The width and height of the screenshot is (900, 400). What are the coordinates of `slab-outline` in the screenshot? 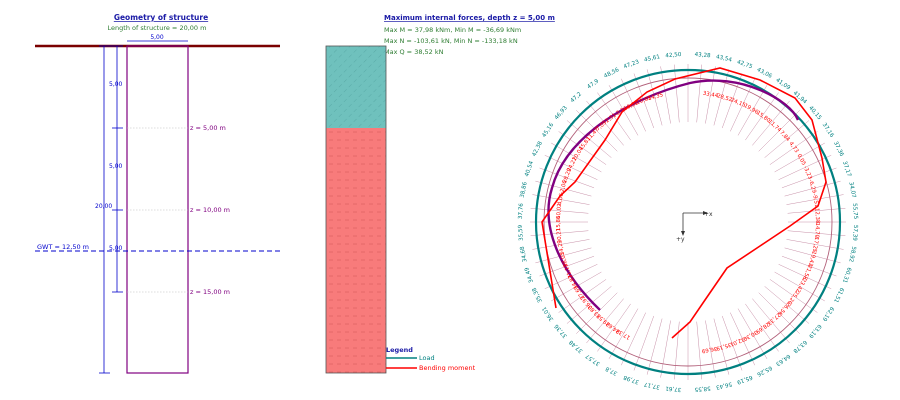 It's located at (356, 209).